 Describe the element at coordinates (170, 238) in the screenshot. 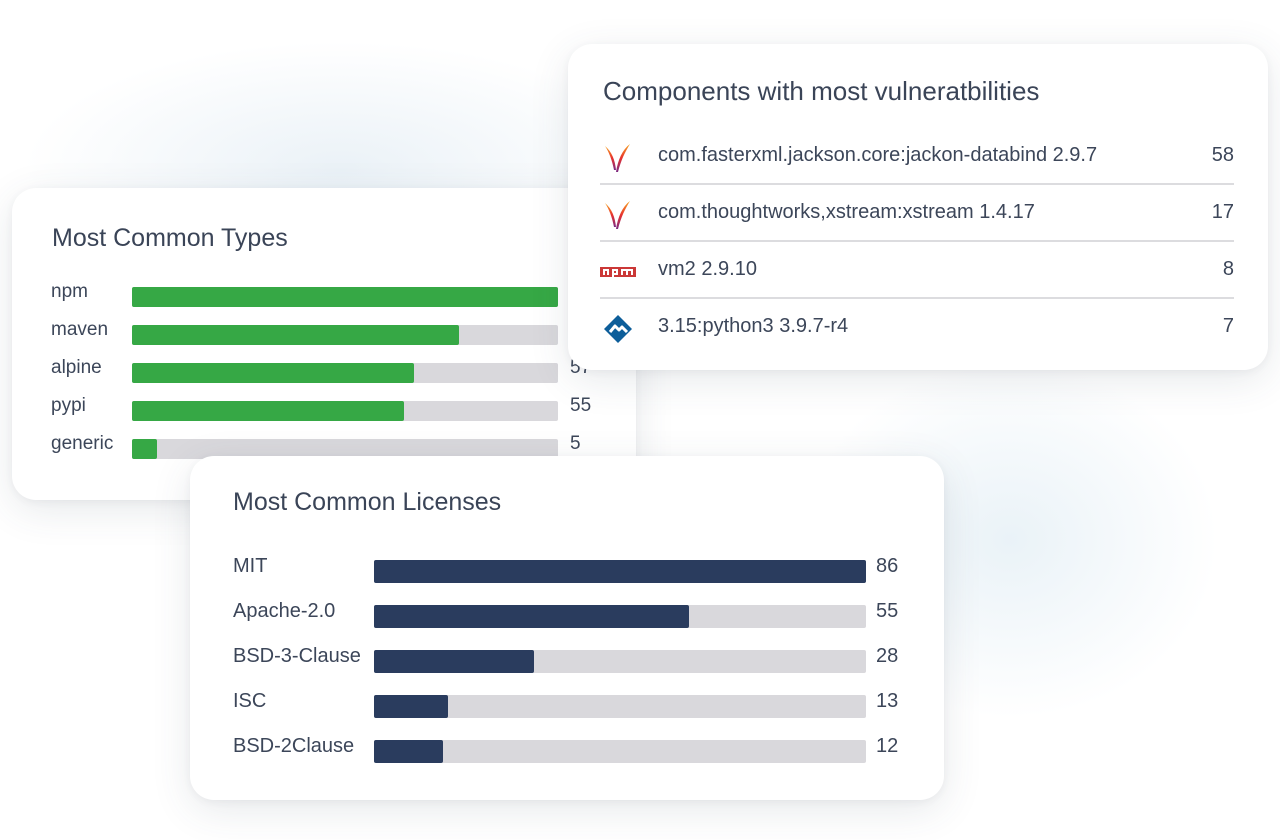

I see `types-title: Most Common Types` at that location.